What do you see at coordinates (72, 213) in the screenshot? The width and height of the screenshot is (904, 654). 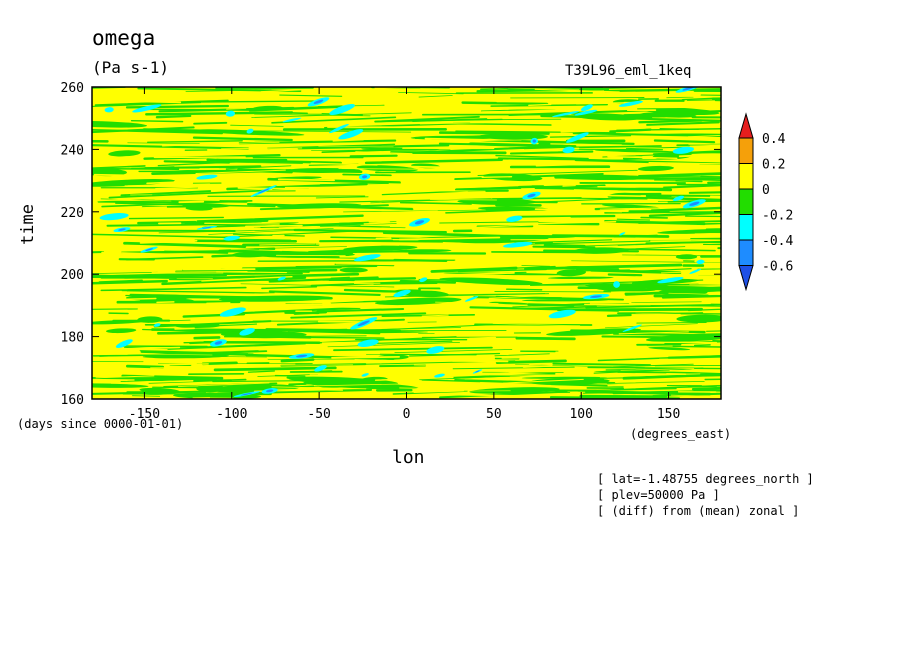 I see `y-tick-label: 220` at bounding box center [72, 213].